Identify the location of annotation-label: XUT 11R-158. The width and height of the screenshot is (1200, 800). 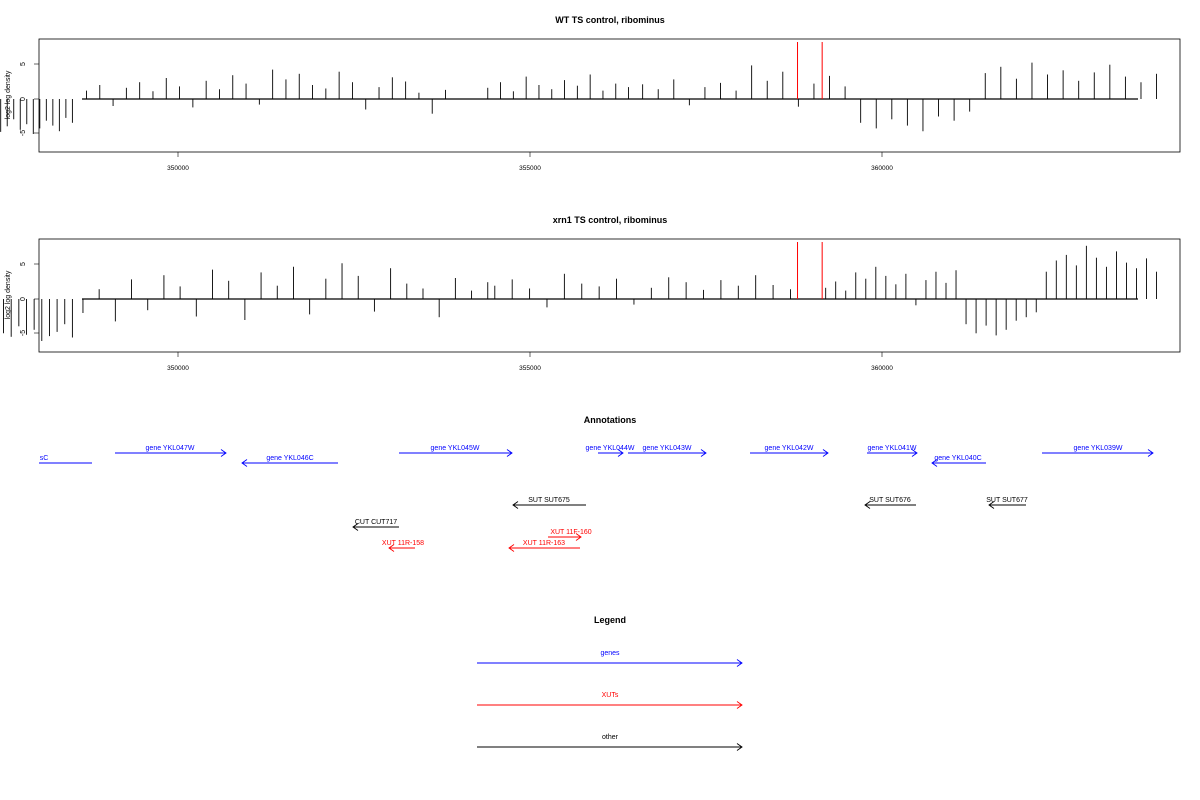
(403, 543).